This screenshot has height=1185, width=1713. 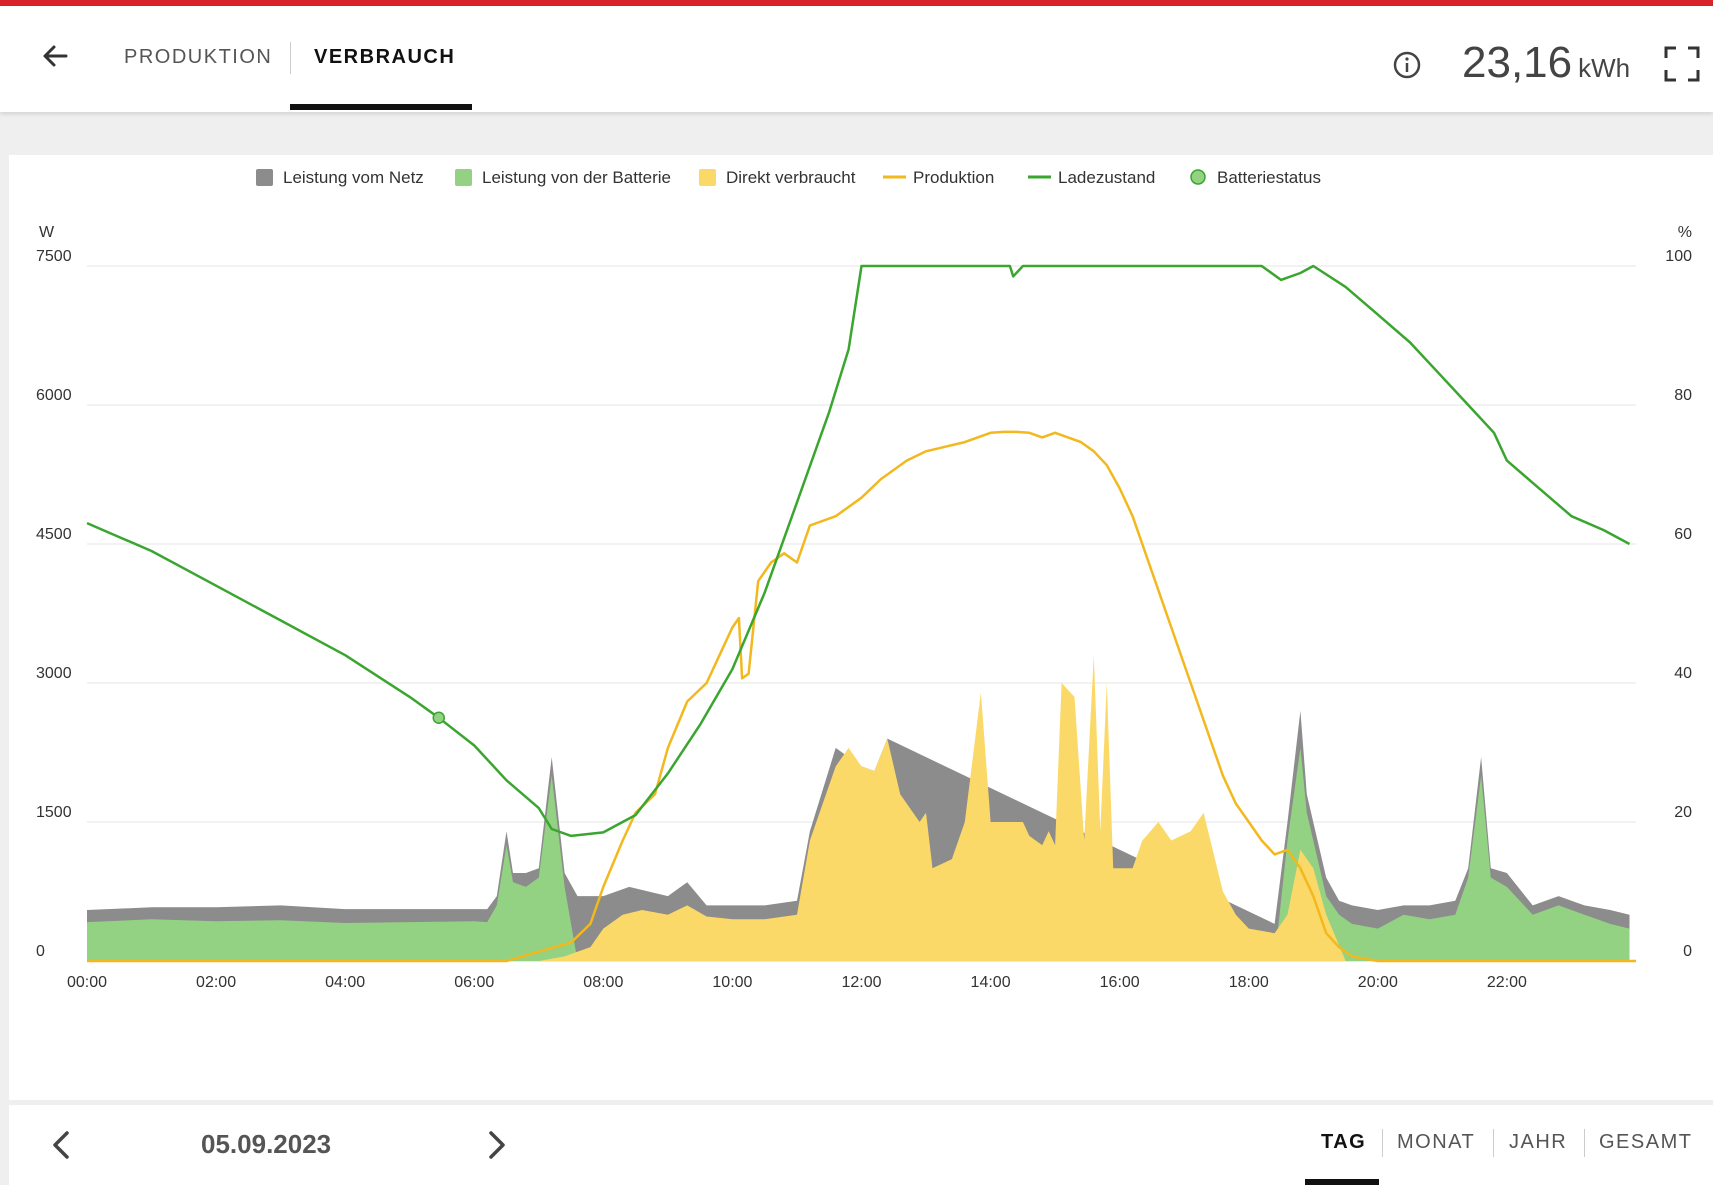 I want to click on active-period-indicator, so click(x=1342, y=1182).